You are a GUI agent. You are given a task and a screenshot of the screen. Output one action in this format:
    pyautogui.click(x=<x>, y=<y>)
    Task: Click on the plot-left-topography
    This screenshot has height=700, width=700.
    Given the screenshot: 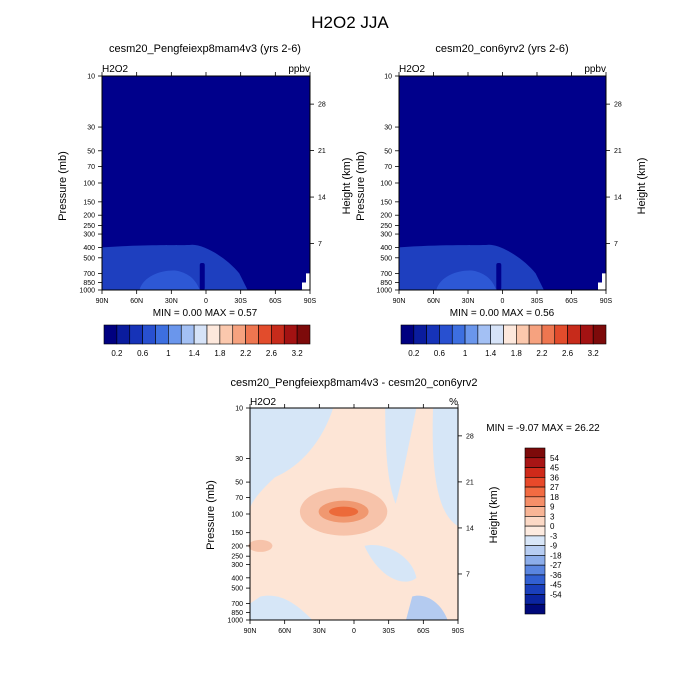 What is the action you would take?
    pyautogui.click(x=306, y=281)
    